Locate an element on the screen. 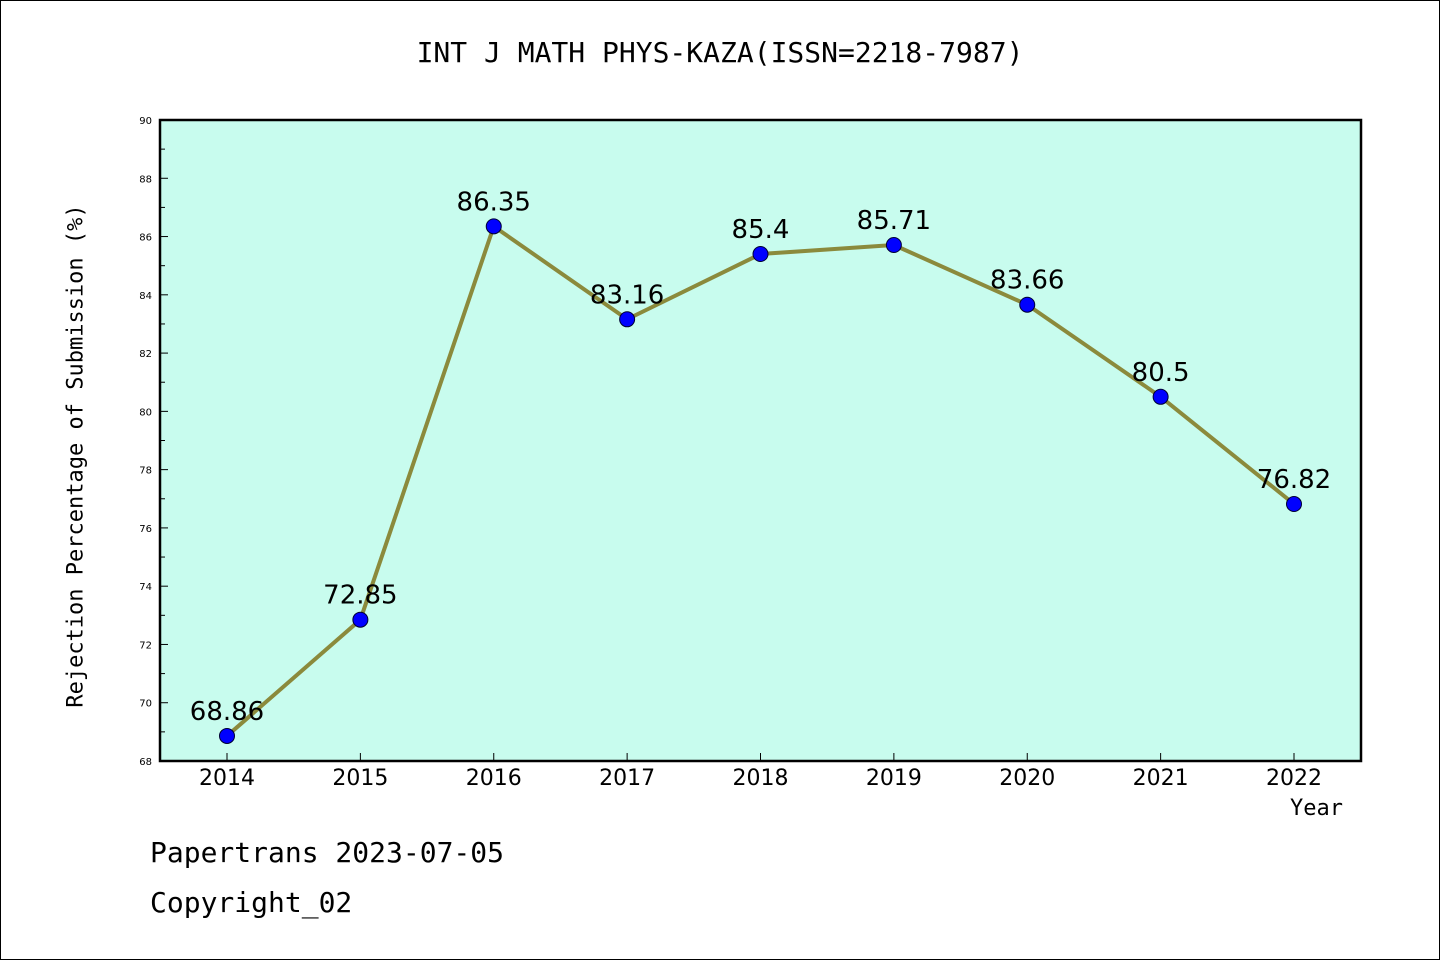 The height and width of the screenshot is (960, 1440). y-tick-label: 74 is located at coordinates (145, 587).